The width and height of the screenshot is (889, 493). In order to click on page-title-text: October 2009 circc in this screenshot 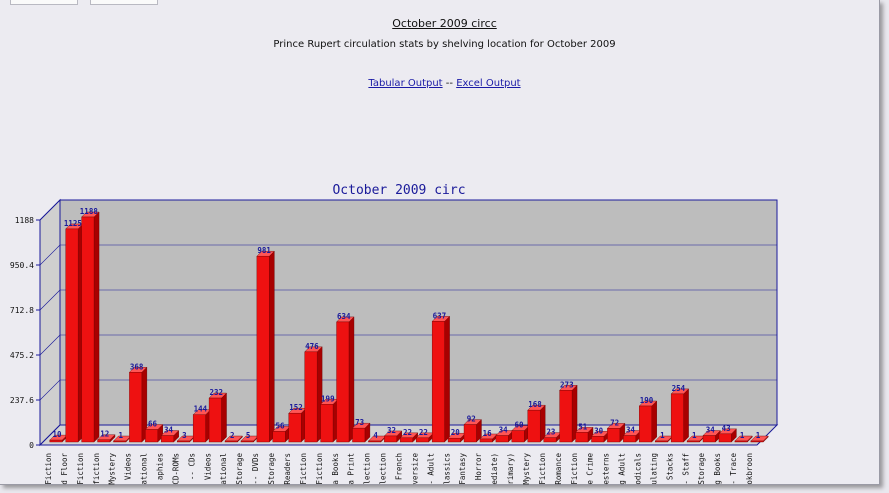, I will do `click(444, 23)`.